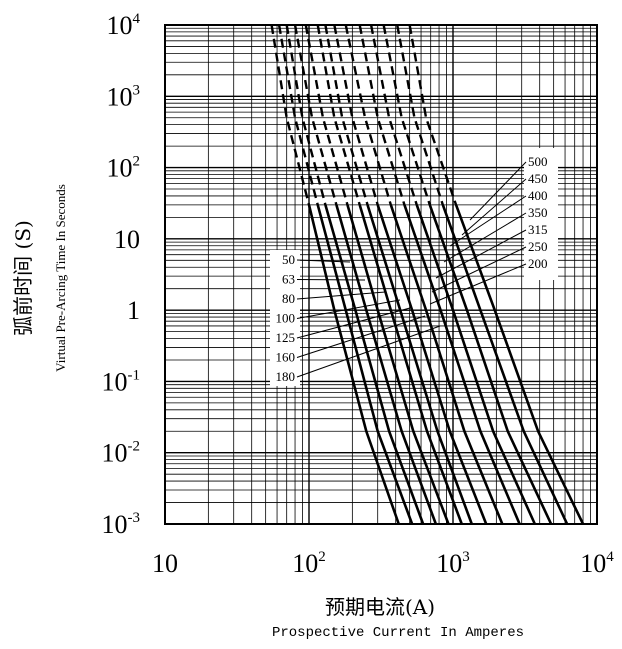 The image size is (622, 649). I want to click on curve-100-dashed, so click(315, 115).